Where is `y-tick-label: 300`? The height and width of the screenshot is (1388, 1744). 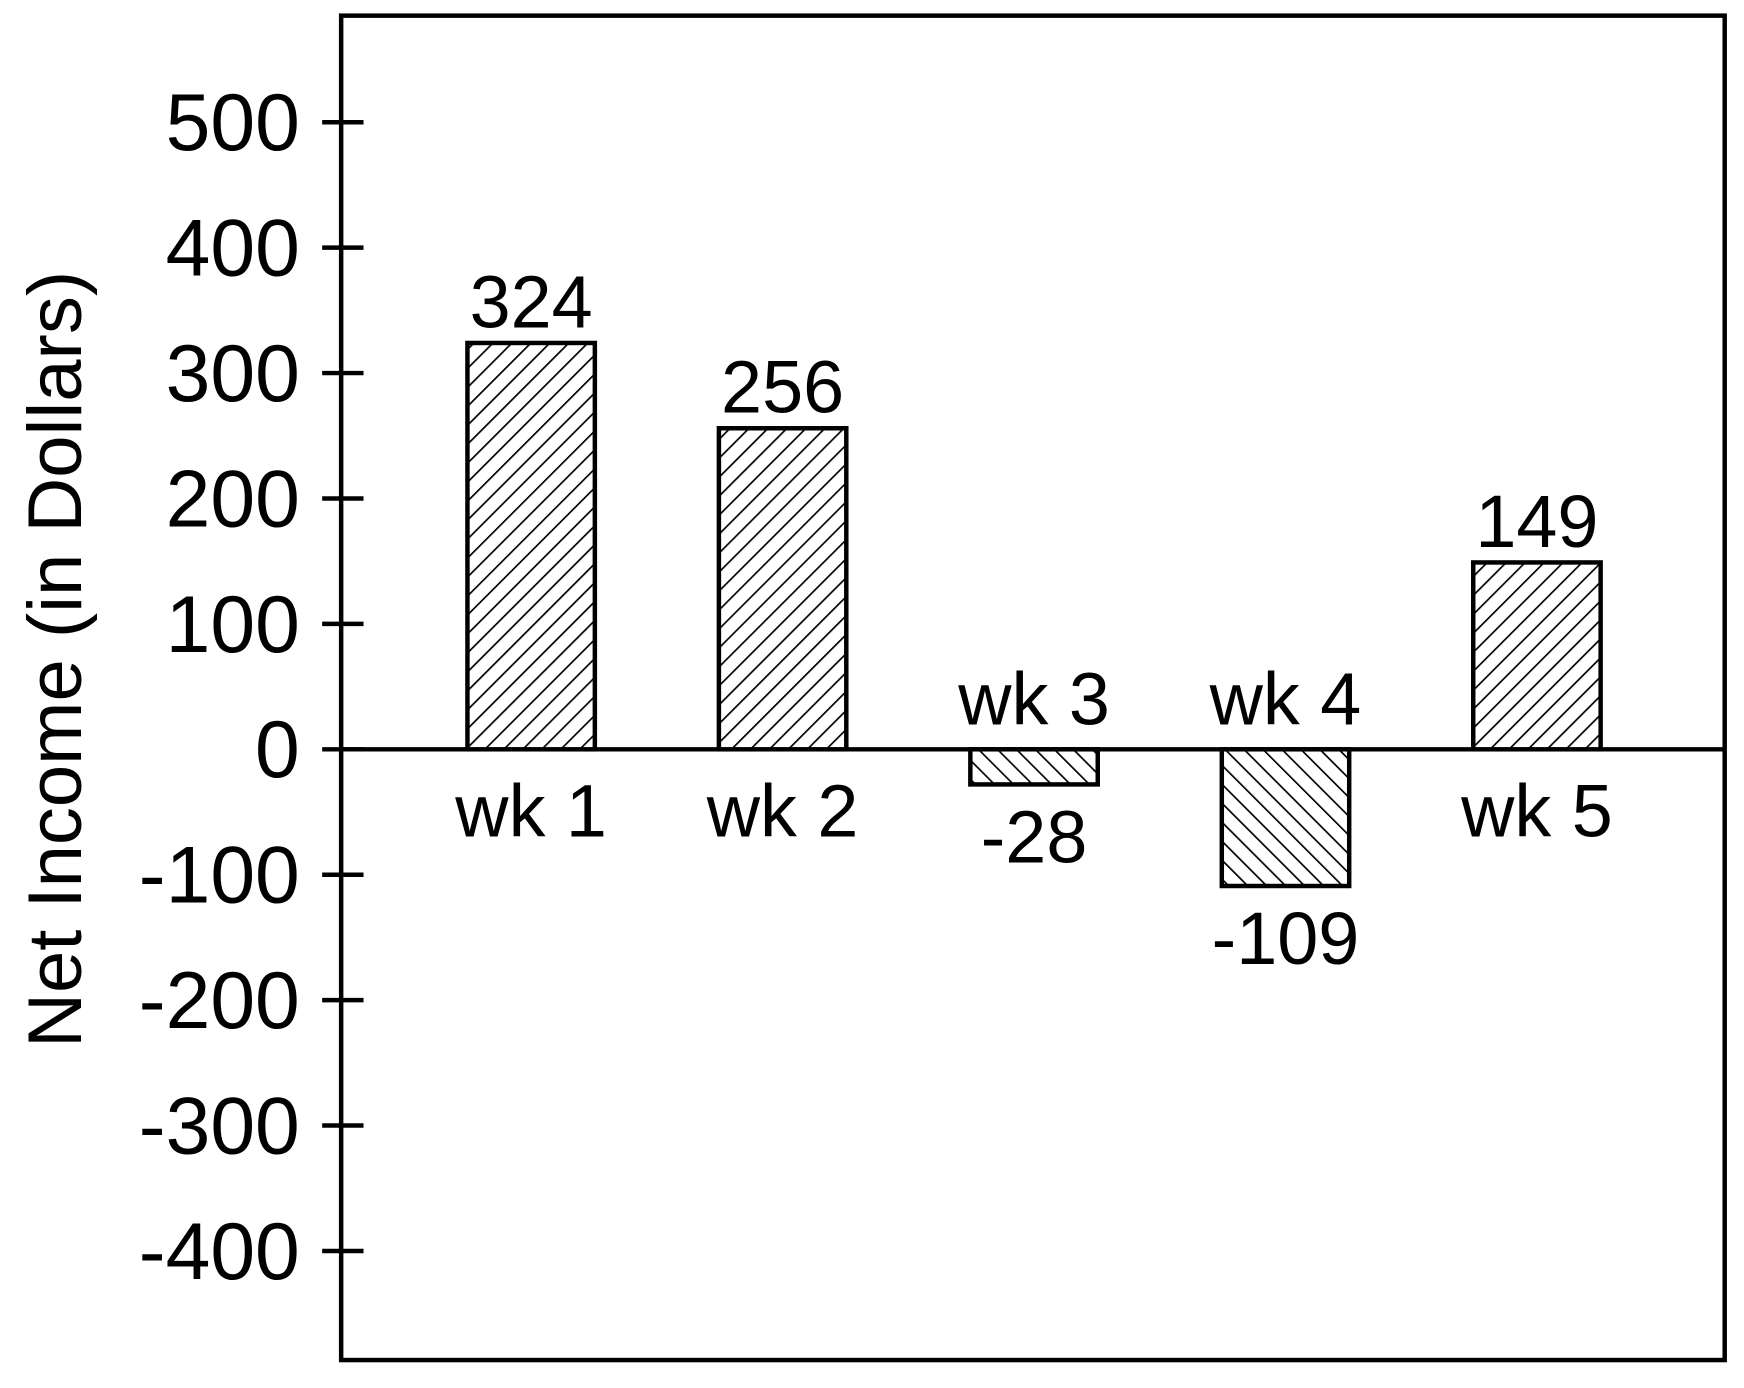 y-tick-label: 300 is located at coordinates (233, 374).